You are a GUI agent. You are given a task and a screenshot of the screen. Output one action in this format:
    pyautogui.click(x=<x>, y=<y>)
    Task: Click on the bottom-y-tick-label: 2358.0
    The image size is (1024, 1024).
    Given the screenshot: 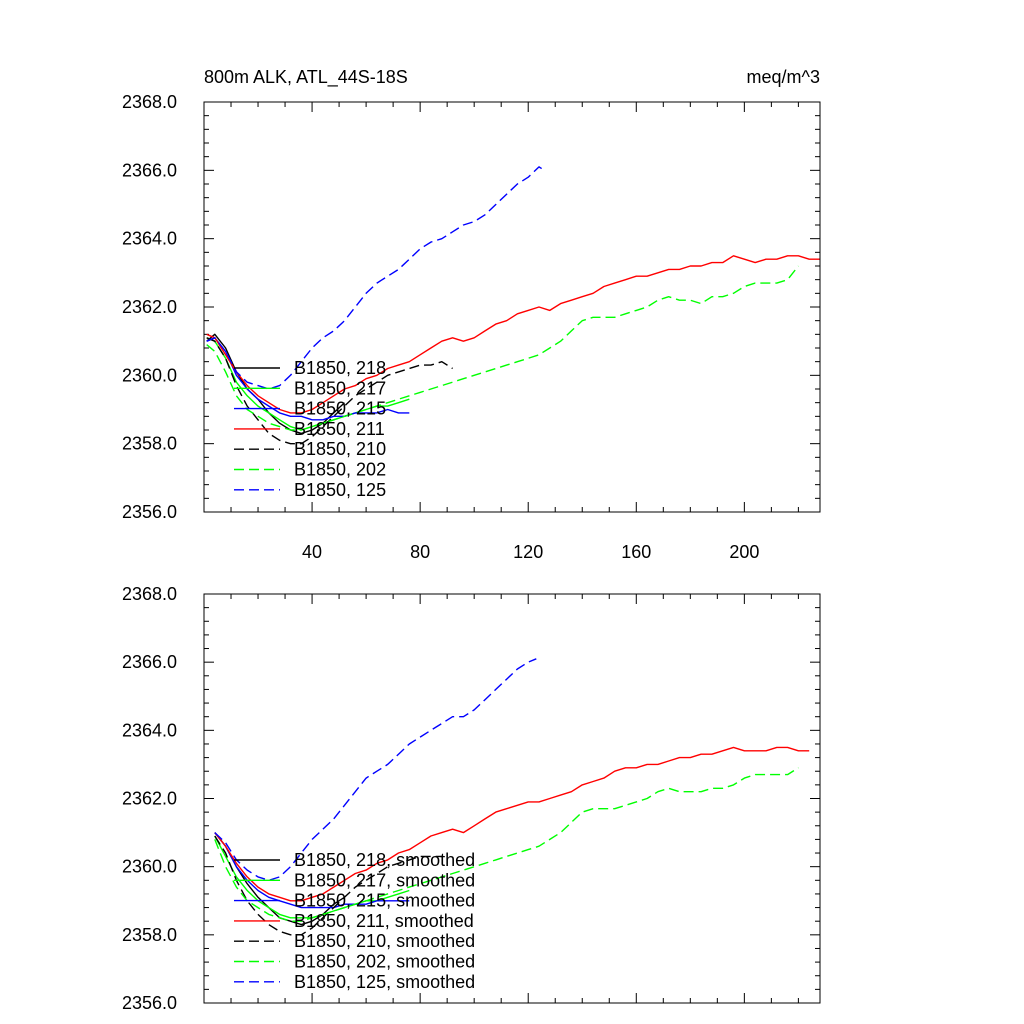 What is the action you would take?
    pyautogui.click(x=149, y=935)
    